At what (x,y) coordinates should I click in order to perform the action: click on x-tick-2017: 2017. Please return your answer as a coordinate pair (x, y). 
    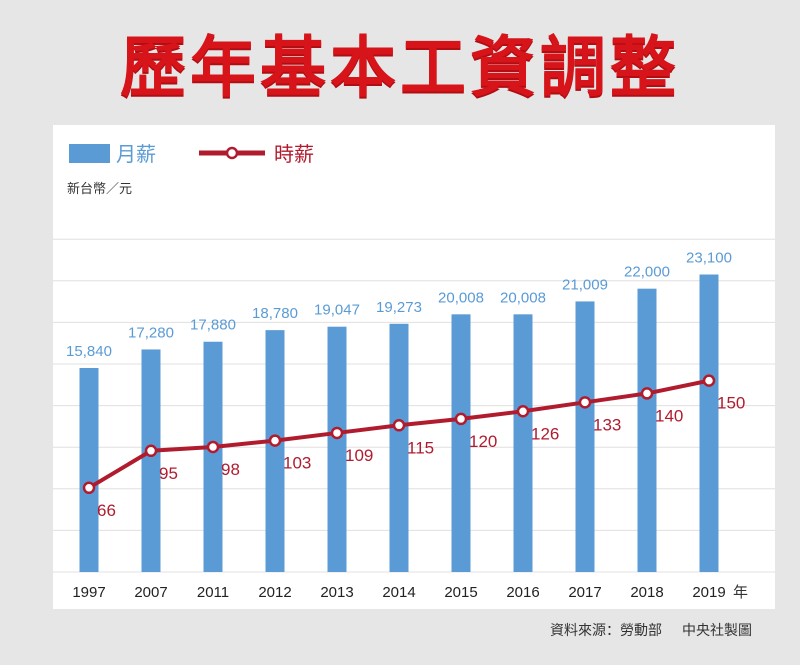
    Looking at the image, I should click on (584, 592).